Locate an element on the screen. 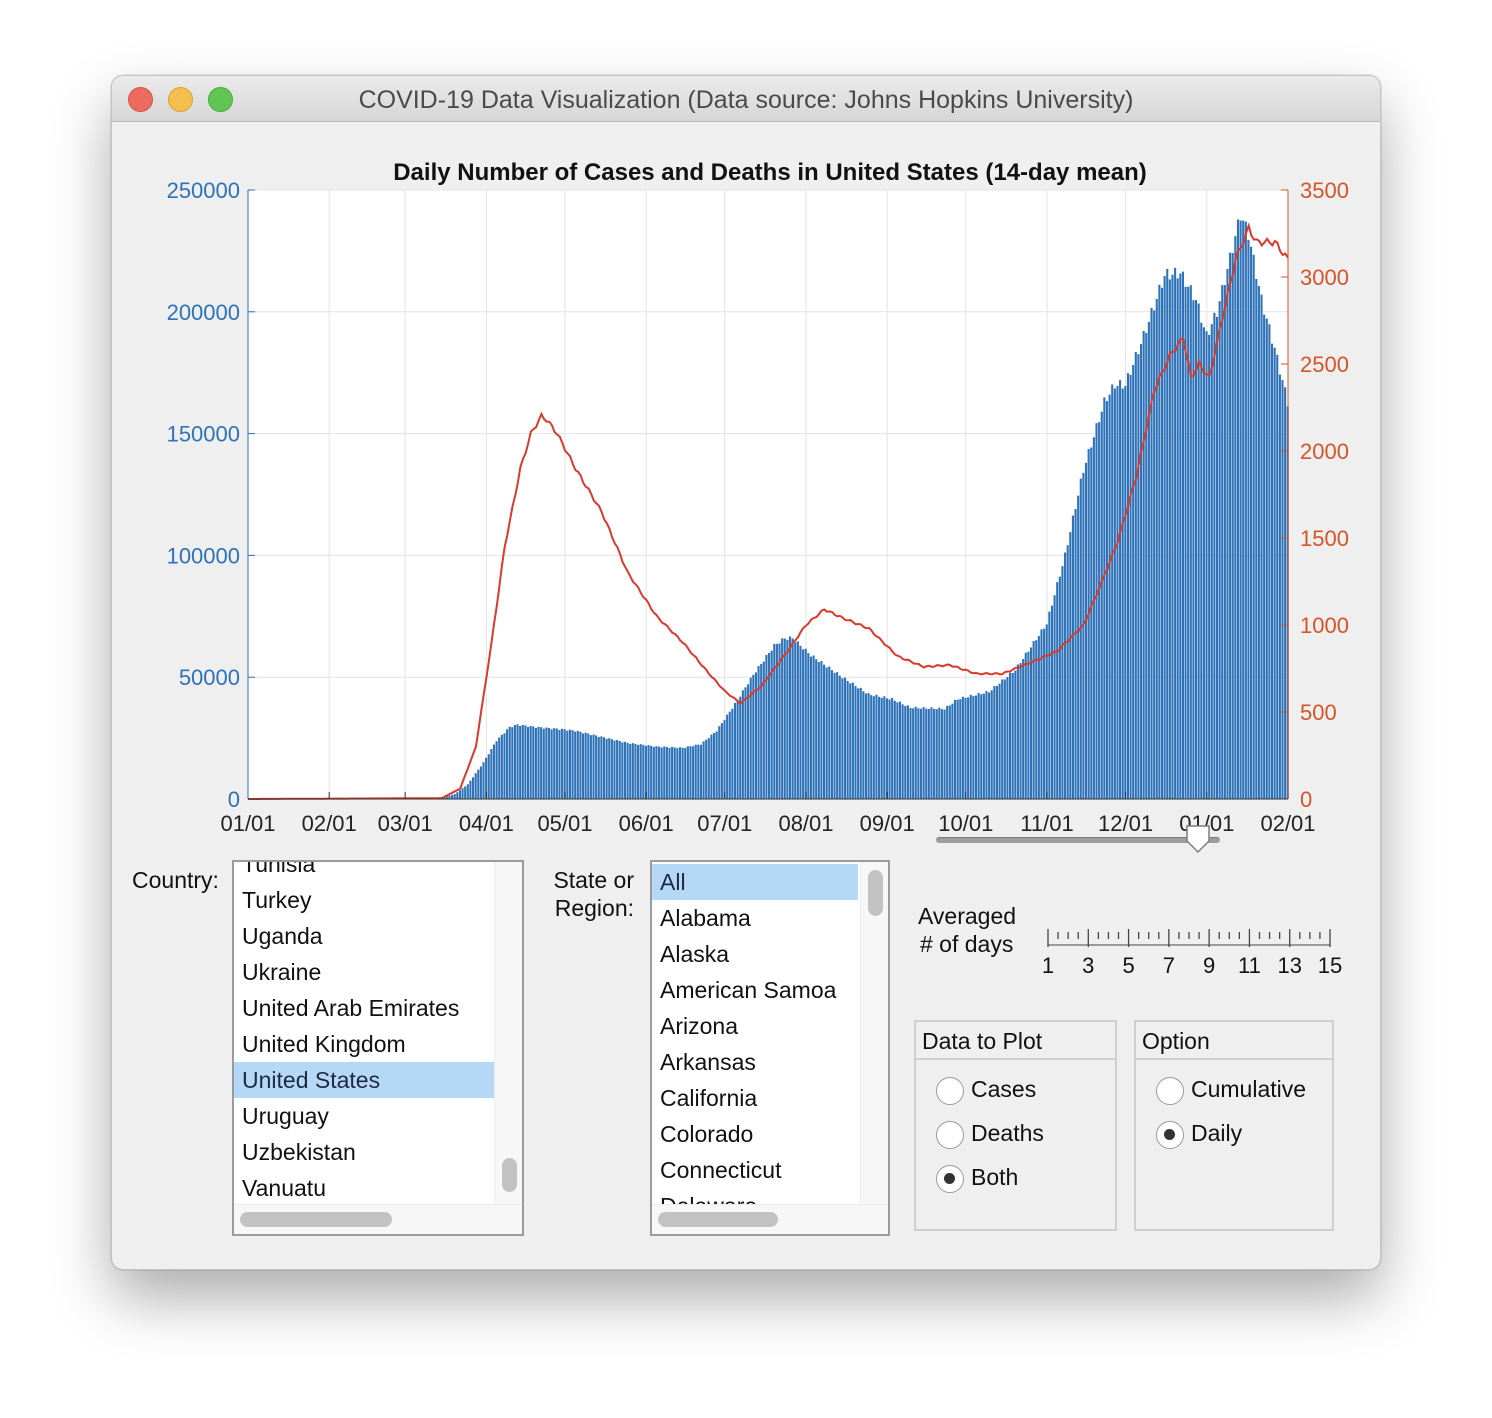  country-list-item: Tunisia is located at coordinates (279, 868).